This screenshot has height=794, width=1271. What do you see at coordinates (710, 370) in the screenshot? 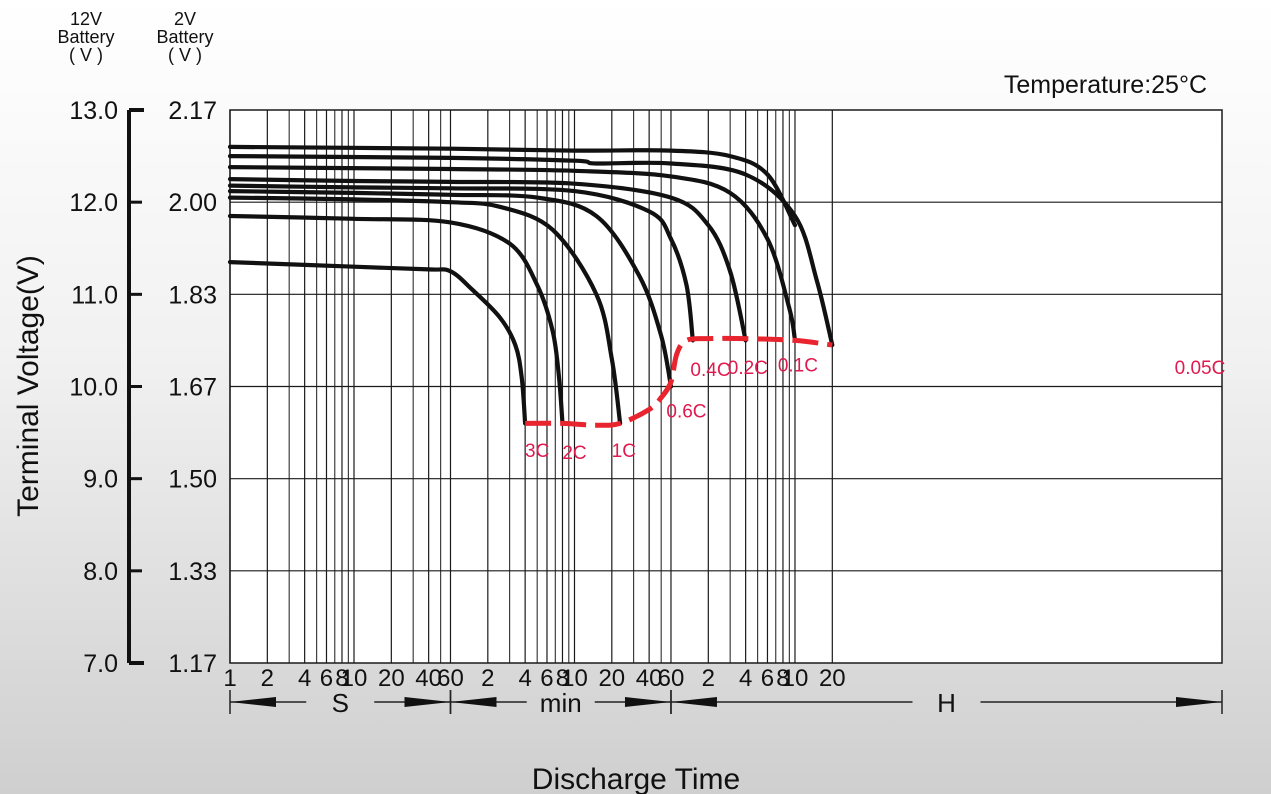
I see `curve-label-0.4C: 0.4C` at bounding box center [710, 370].